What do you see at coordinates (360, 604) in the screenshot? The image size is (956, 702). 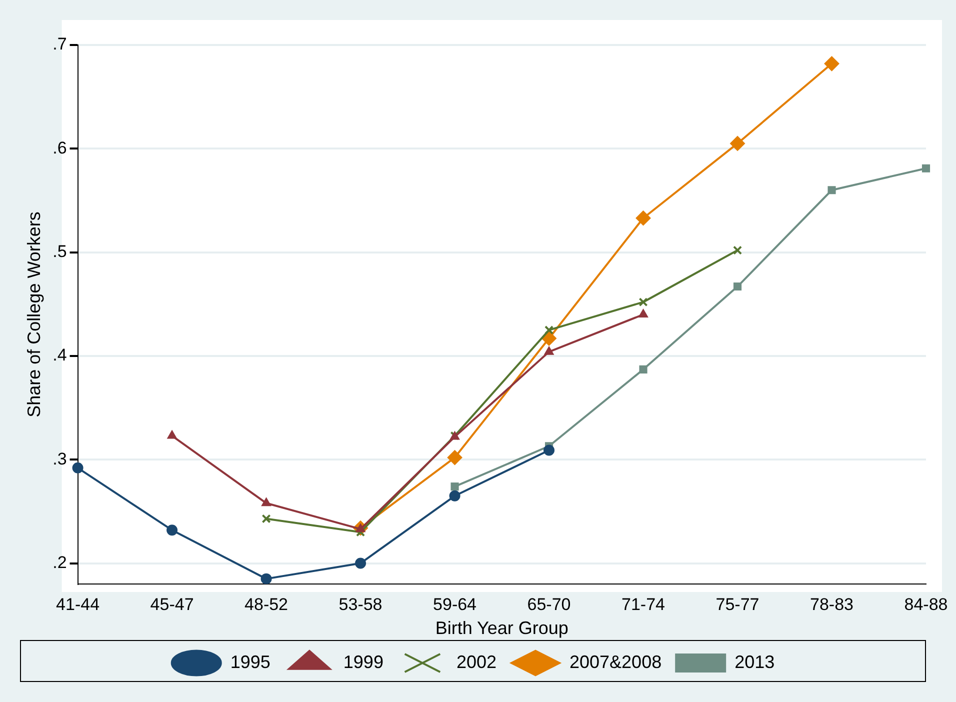 I see `x-tick-label: 53-58` at bounding box center [360, 604].